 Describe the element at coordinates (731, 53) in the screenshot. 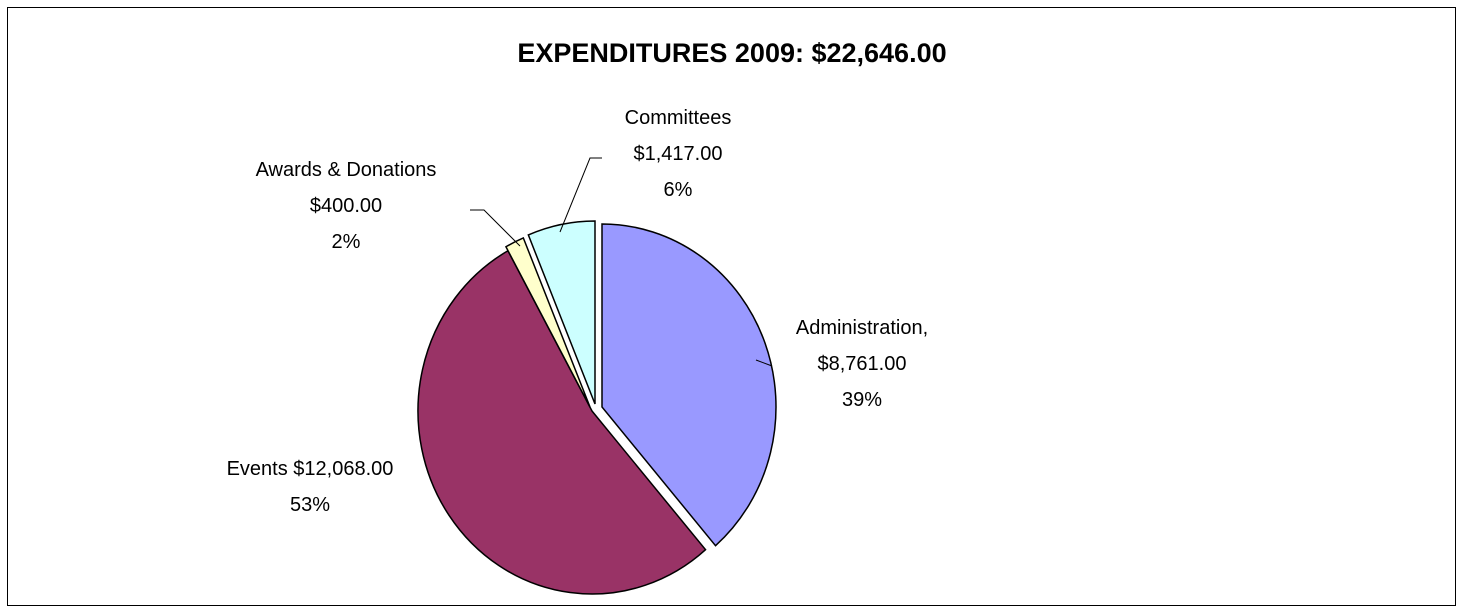

I see `chart-title: EXPENDITURES 2009: $22,646.00` at that location.